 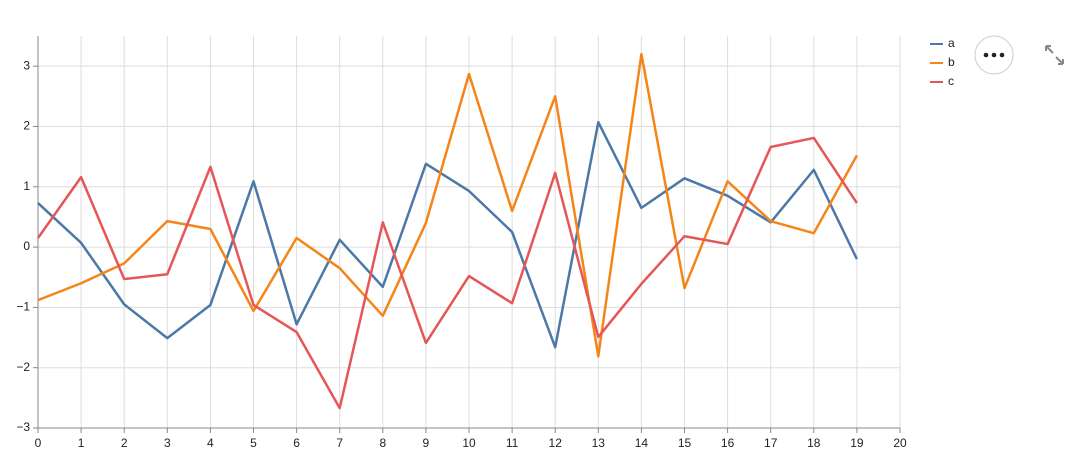 What do you see at coordinates (382, 443) in the screenshot?
I see `x-tick-label: 8` at bounding box center [382, 443].